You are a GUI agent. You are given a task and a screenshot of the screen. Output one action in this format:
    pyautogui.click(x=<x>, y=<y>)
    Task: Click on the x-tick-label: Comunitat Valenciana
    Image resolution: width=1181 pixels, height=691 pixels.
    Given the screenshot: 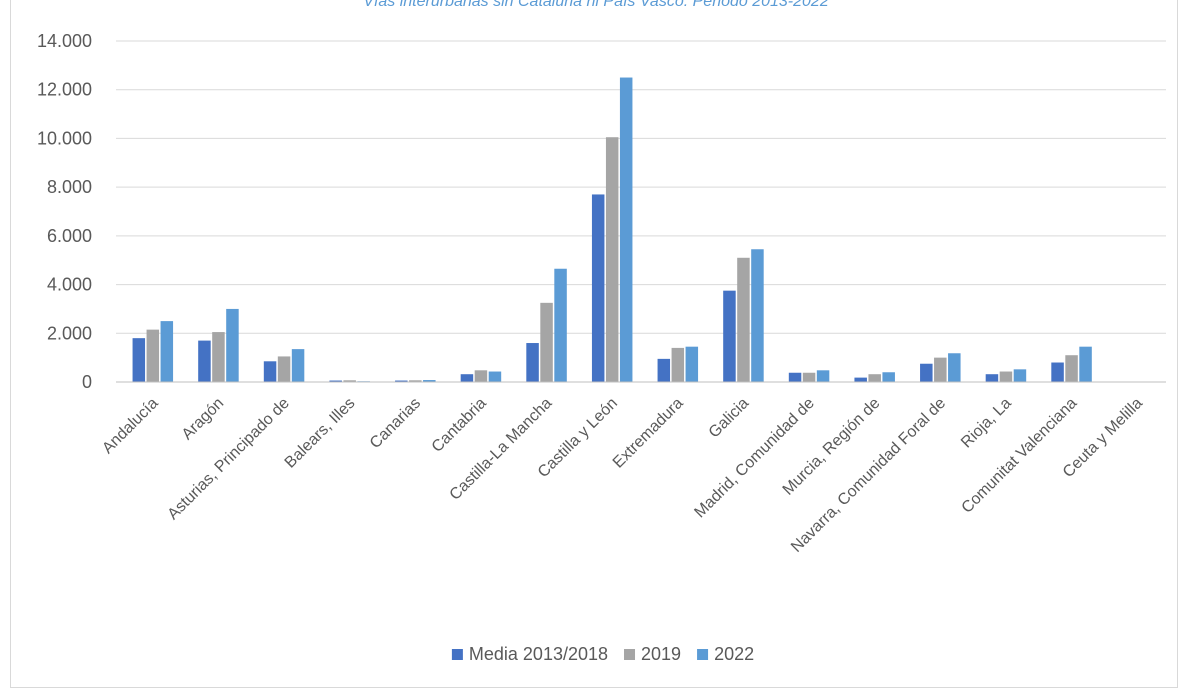 What is the action you would take?
    pyautogui.click(x=1020, y=456)
    